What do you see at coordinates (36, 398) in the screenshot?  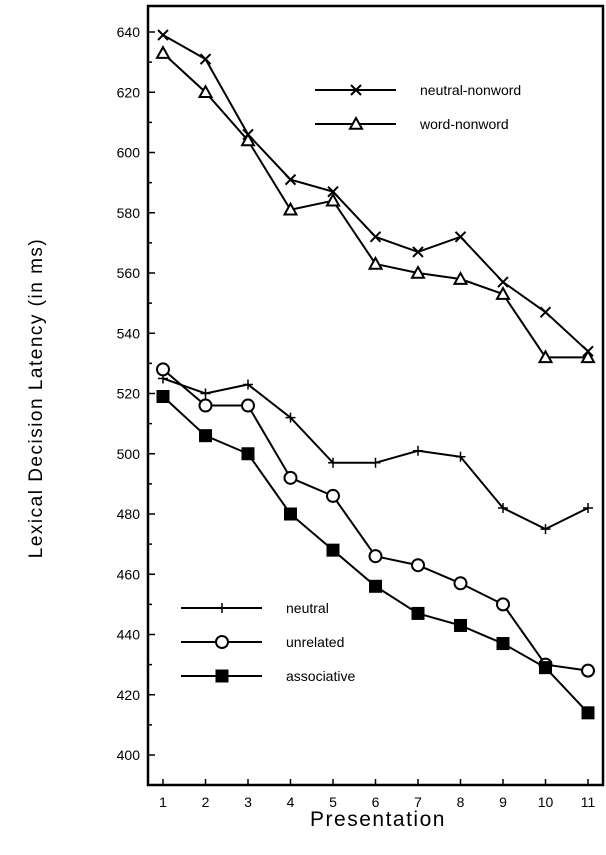 I see `y-axis-title: Lexical Decision Latency (in ms)` at bounding box center [36, 398].